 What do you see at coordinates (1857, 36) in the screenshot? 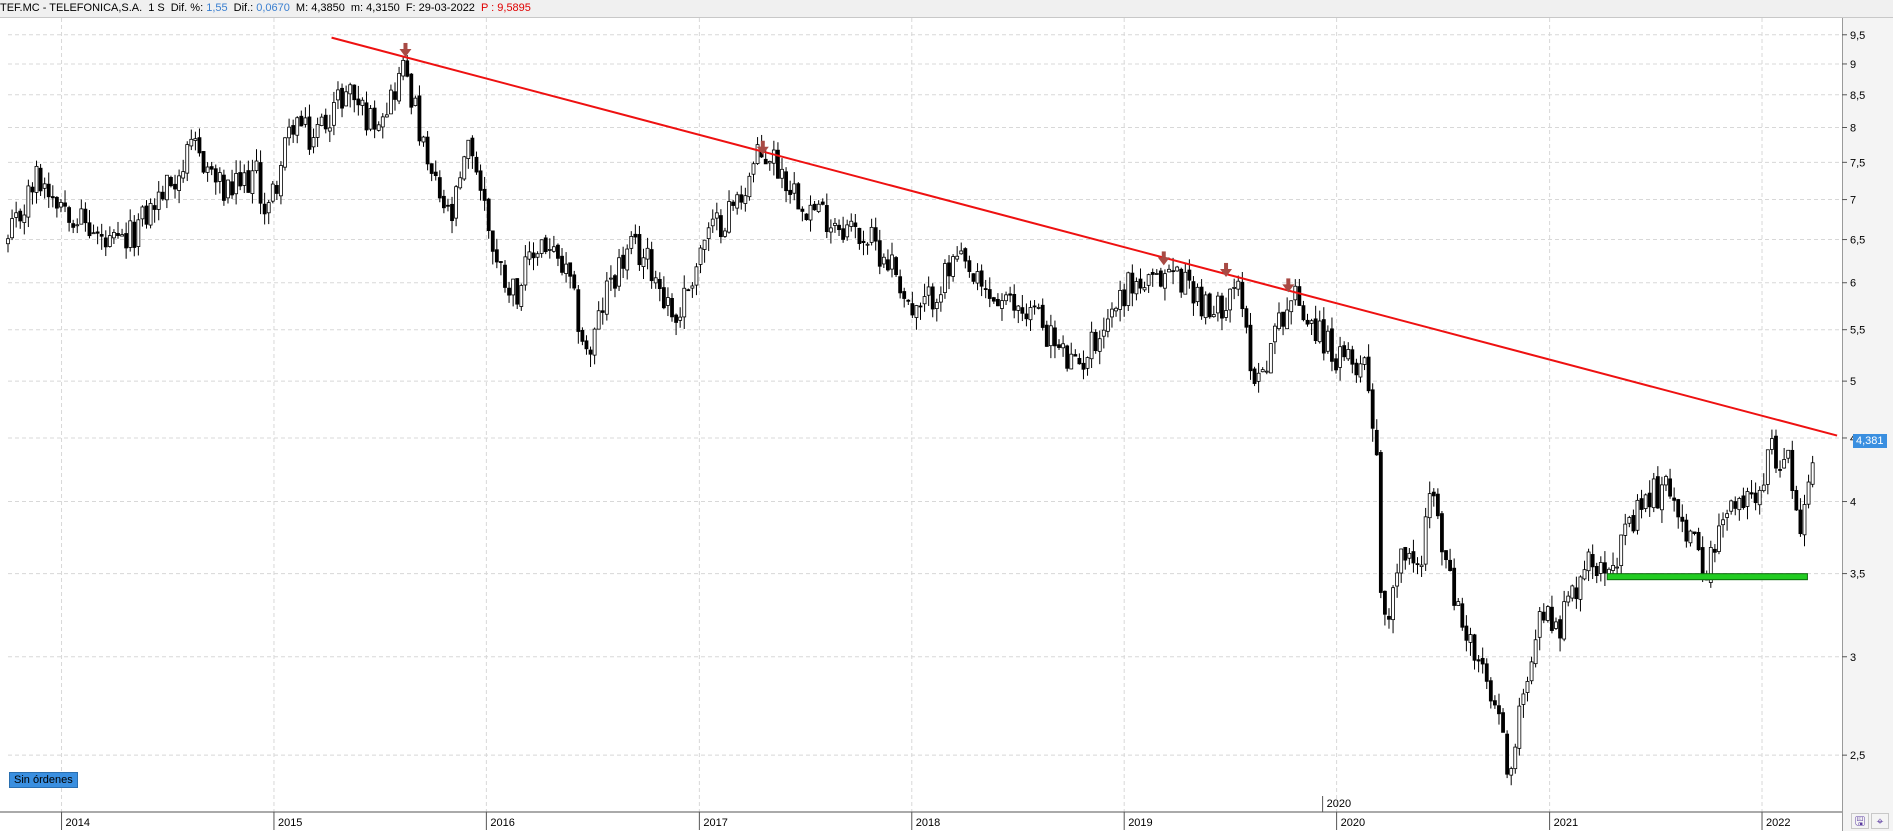
I see `y-tick-label: 9,5` at bounding box center [1857, 36].